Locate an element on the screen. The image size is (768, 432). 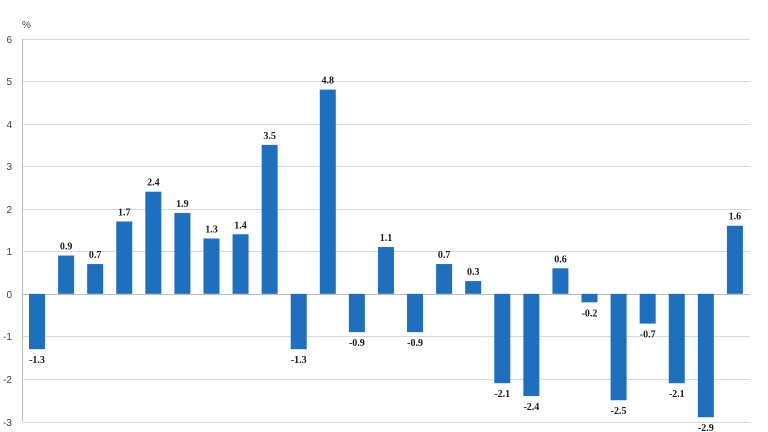
y-tick-label: -2 is located at coordinates (7, 380).